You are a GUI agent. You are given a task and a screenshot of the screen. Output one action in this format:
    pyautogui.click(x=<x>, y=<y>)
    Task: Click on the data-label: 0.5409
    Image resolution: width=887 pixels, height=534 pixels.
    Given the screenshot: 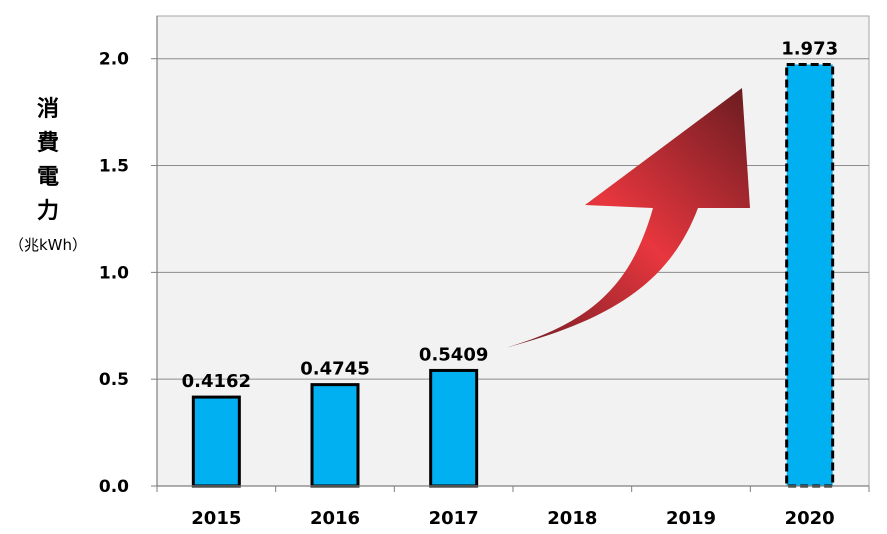 What is the action you would take?
    pyautogui.click(x=453, y=354)
    